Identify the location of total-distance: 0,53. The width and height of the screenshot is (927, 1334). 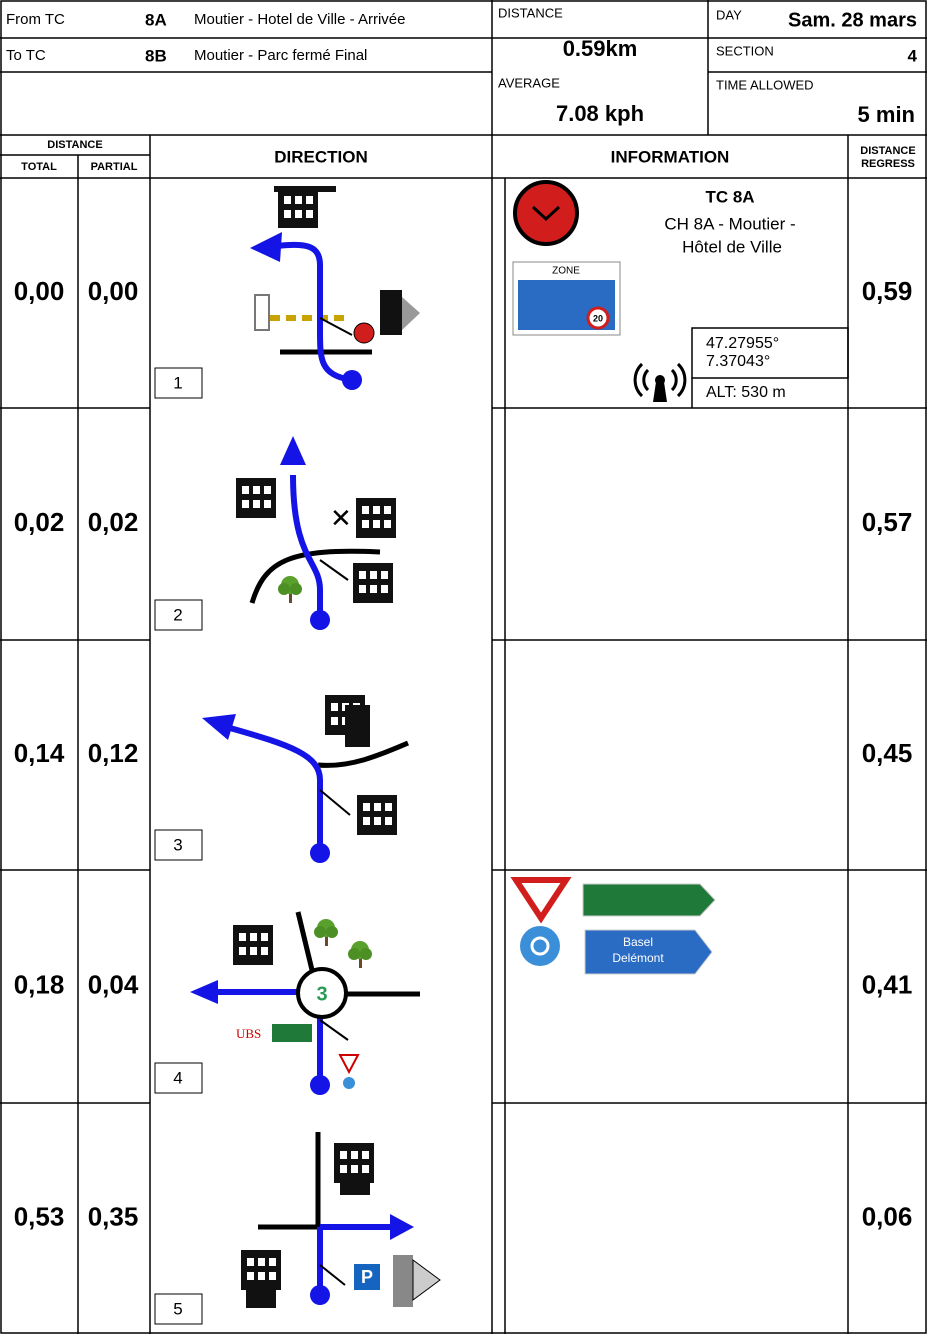
(39, 1216).